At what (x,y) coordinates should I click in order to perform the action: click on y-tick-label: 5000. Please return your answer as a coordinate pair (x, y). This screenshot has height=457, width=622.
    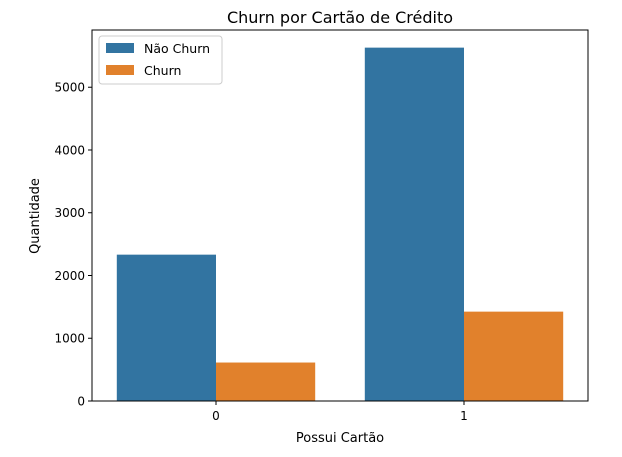
    Looking at the image, I should click on (69, 88).